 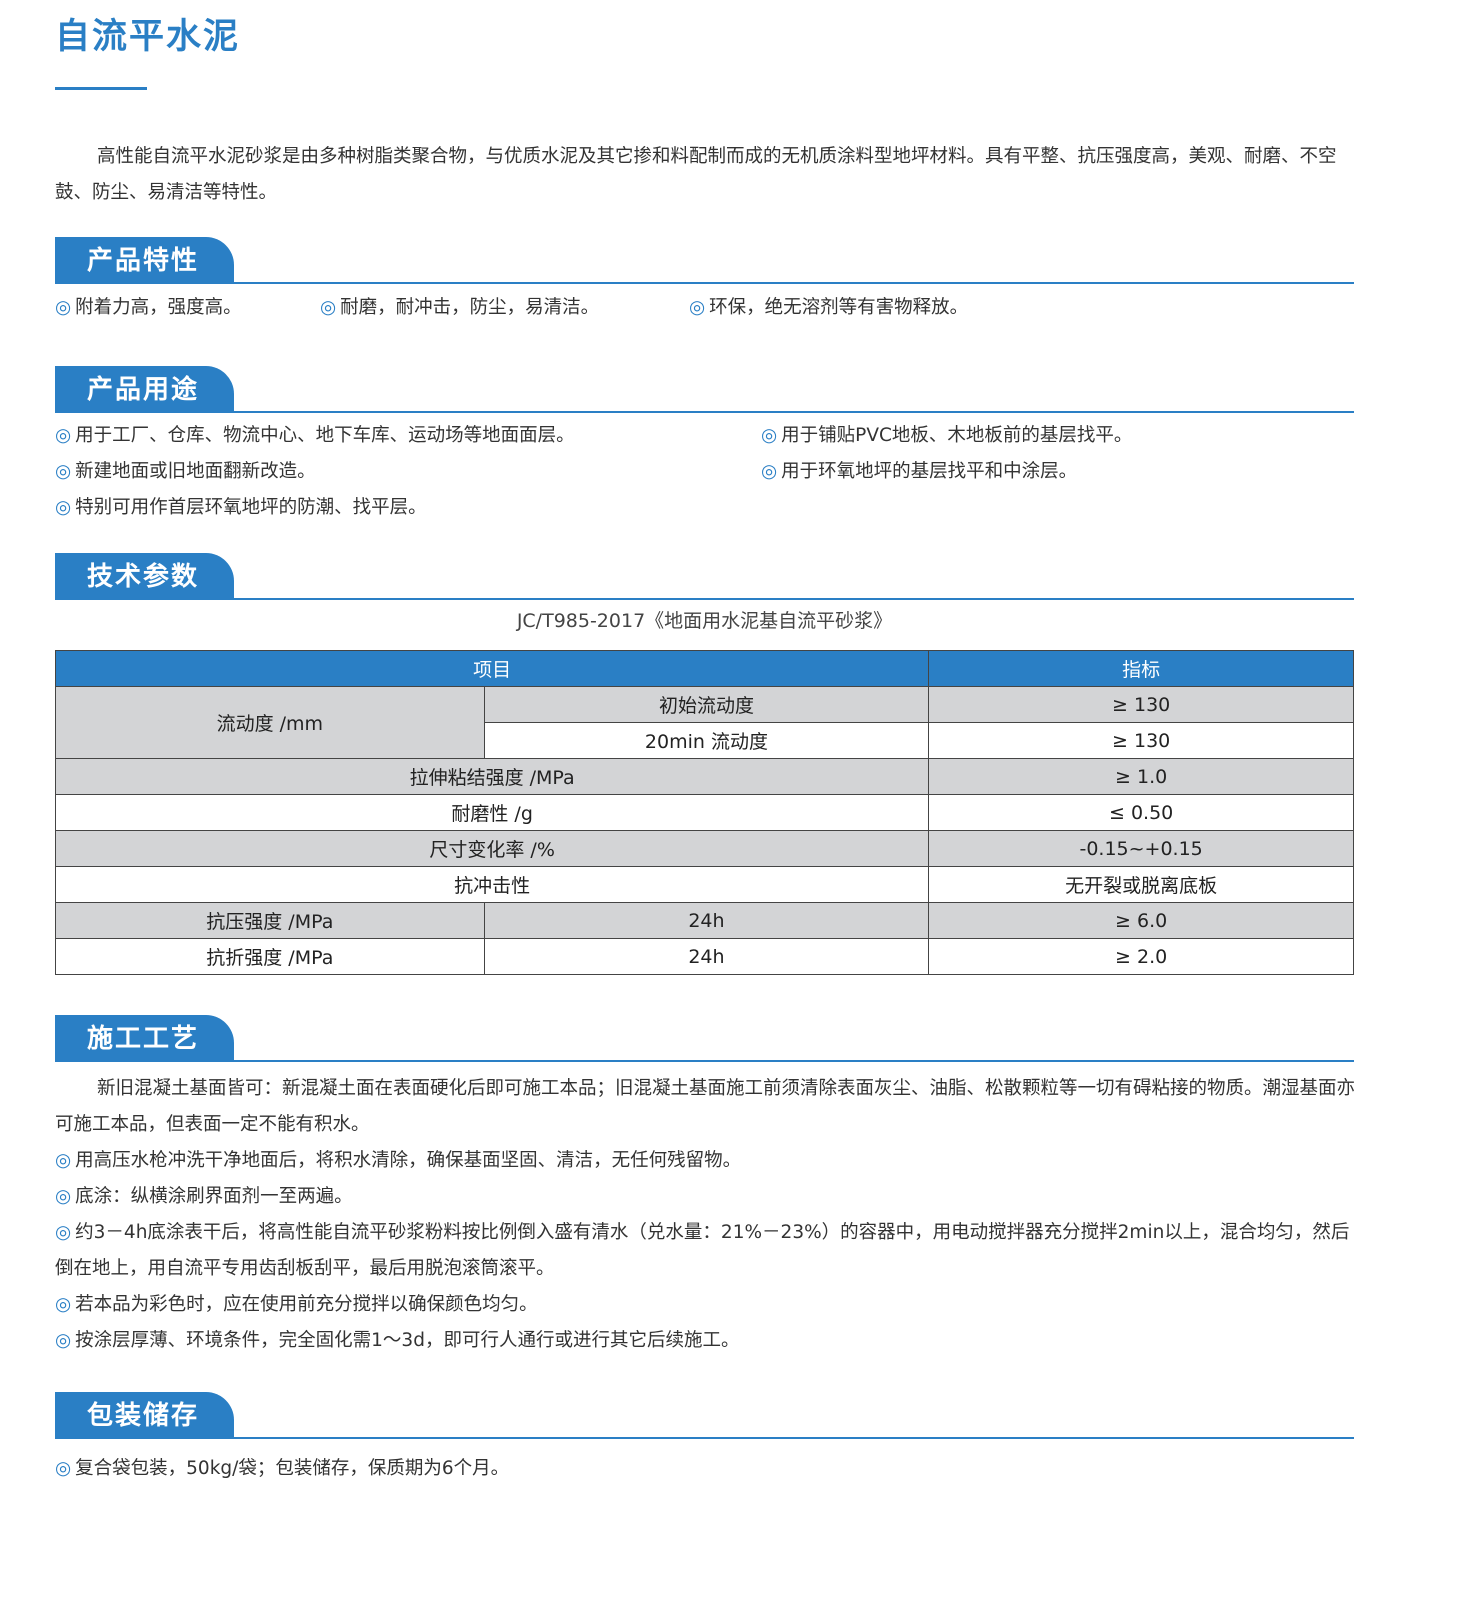 What do you see at coordinates (492, 776) in the screenshot?
I see `cell: 拉伸粘结强度 /MPa` at bounding box center [492, 776].